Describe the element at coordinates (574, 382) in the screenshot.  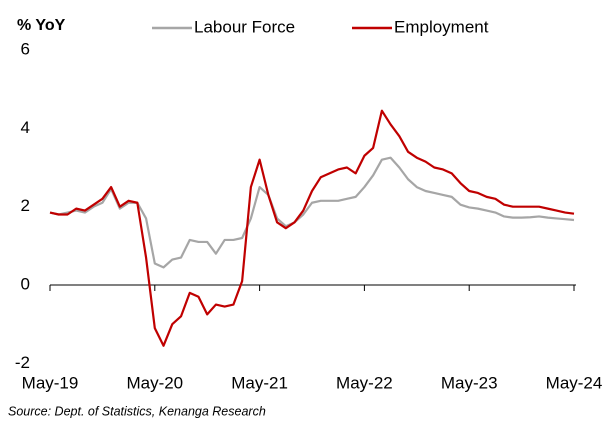
I see `x-tick-label: May-24` at that location.